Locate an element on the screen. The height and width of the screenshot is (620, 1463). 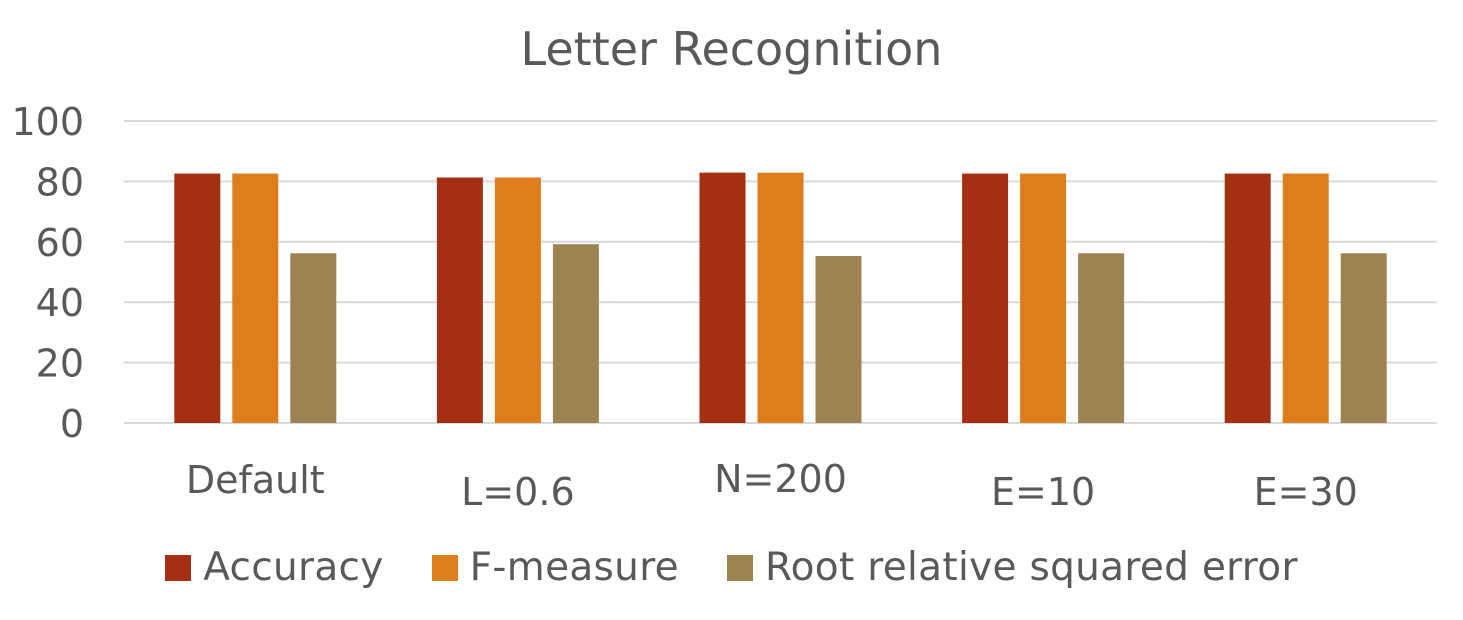
legend-item-rrse: Root relative squared error is located at coordinates (1012, 567).